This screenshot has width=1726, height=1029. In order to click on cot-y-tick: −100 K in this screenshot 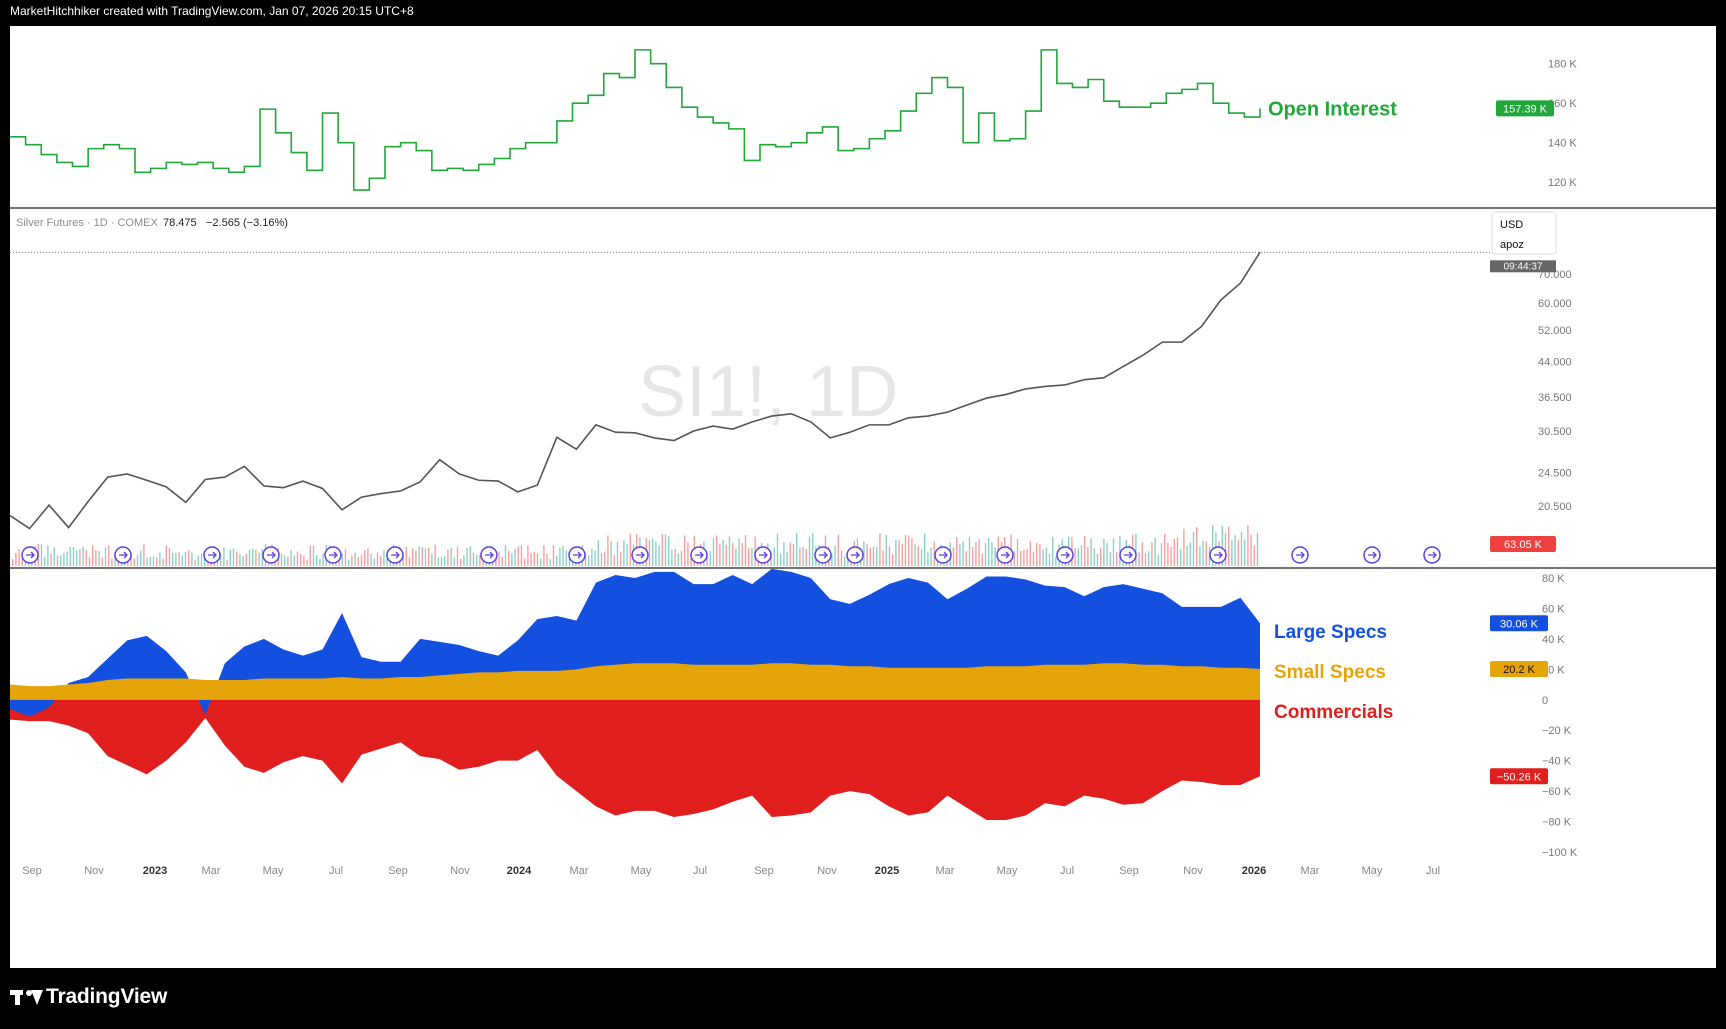, I will do `click(1560, 853)`.